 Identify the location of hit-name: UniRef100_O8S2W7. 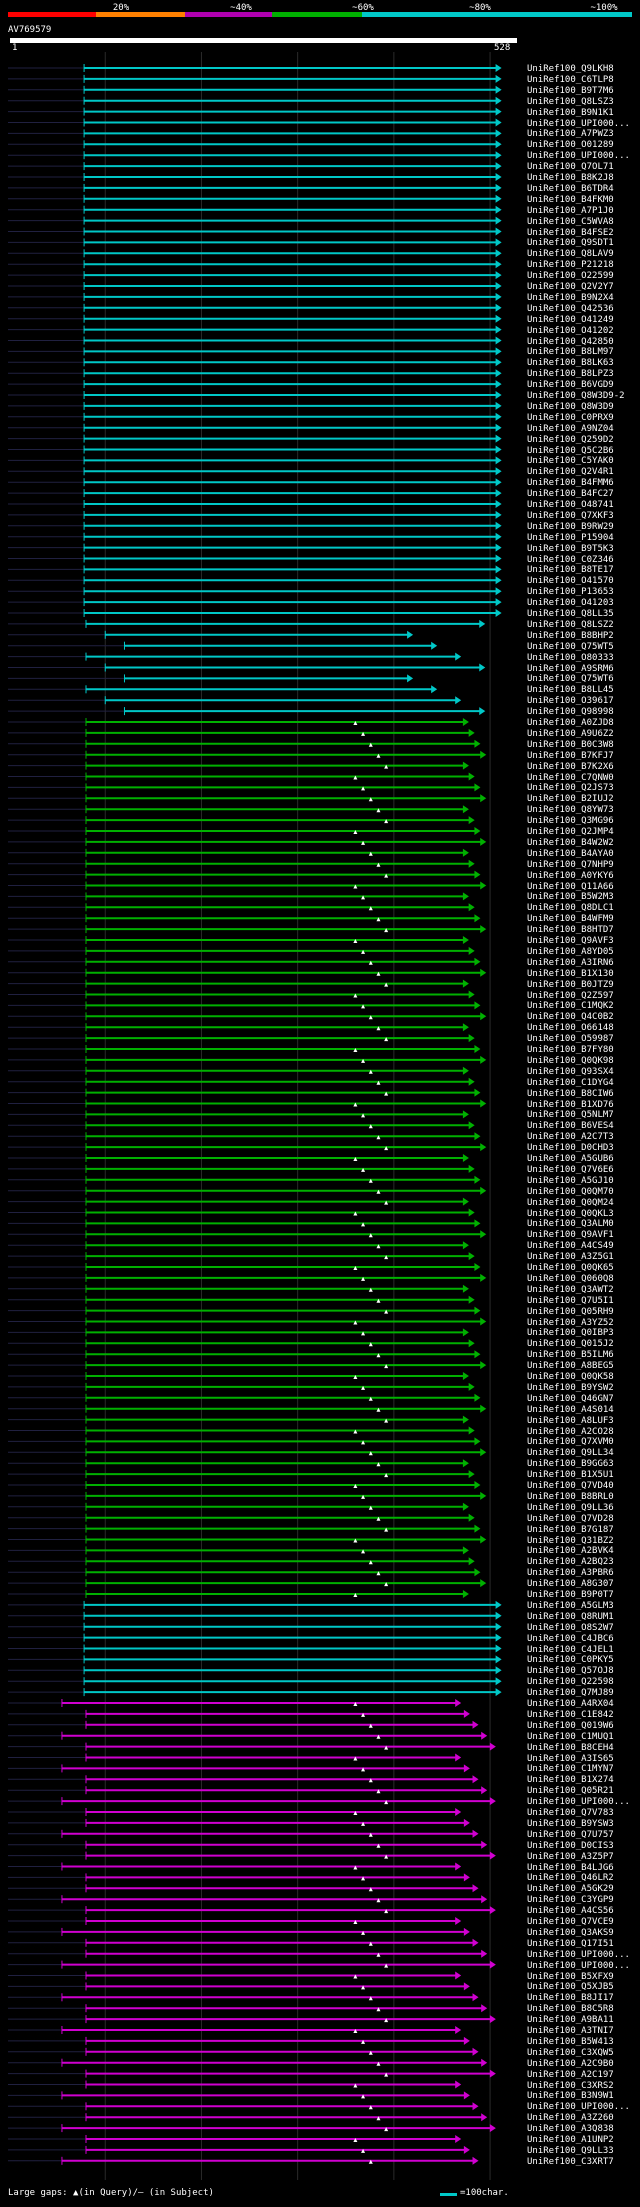
(570, 1627).